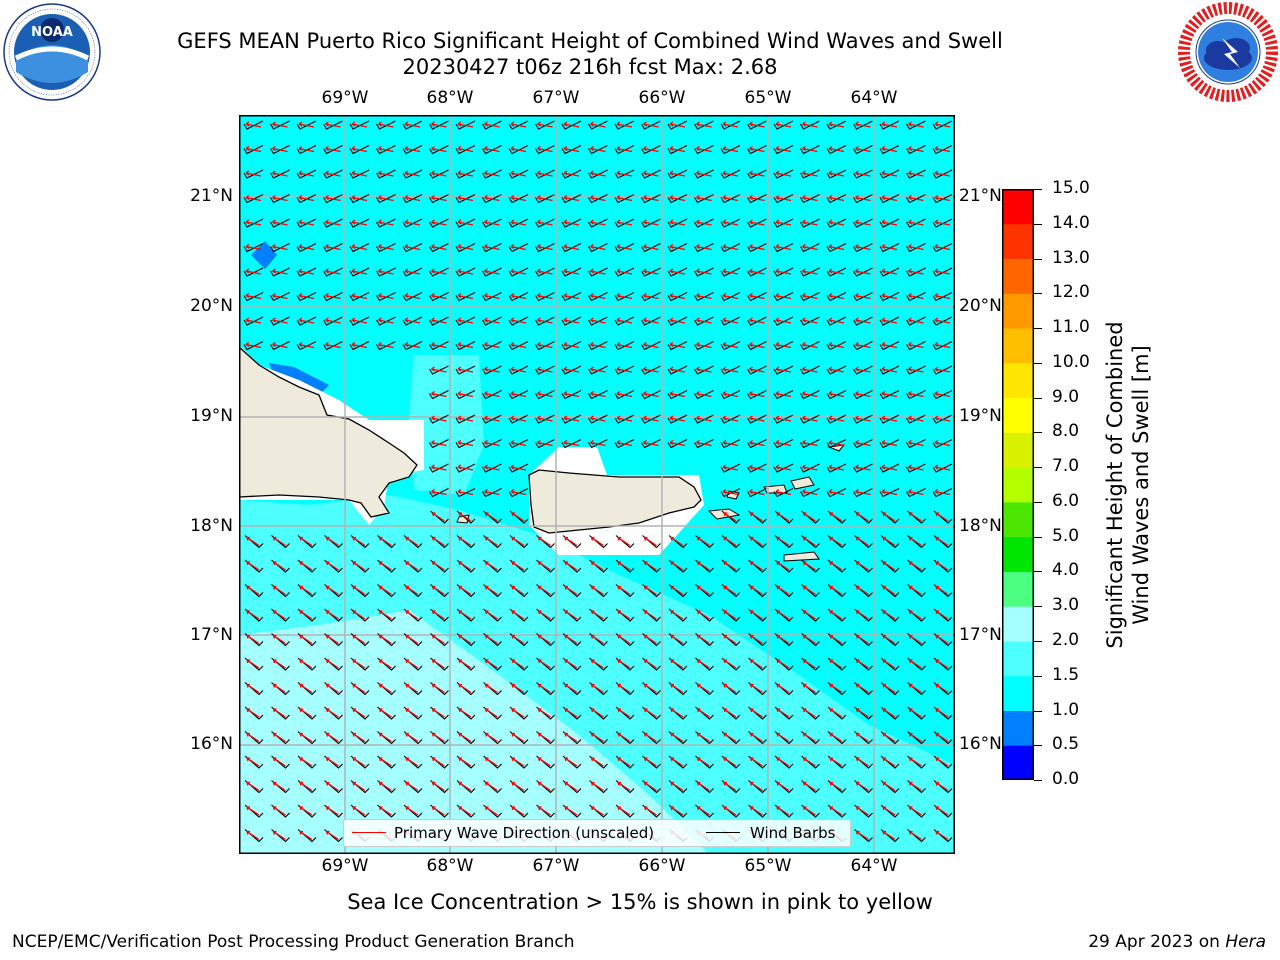 The height and width of the screenshot is (960, 1280). Describe the element at coordinates (1066, 500) in the screenshot. I see `colorbar-tick-label: 6.0` at that location.